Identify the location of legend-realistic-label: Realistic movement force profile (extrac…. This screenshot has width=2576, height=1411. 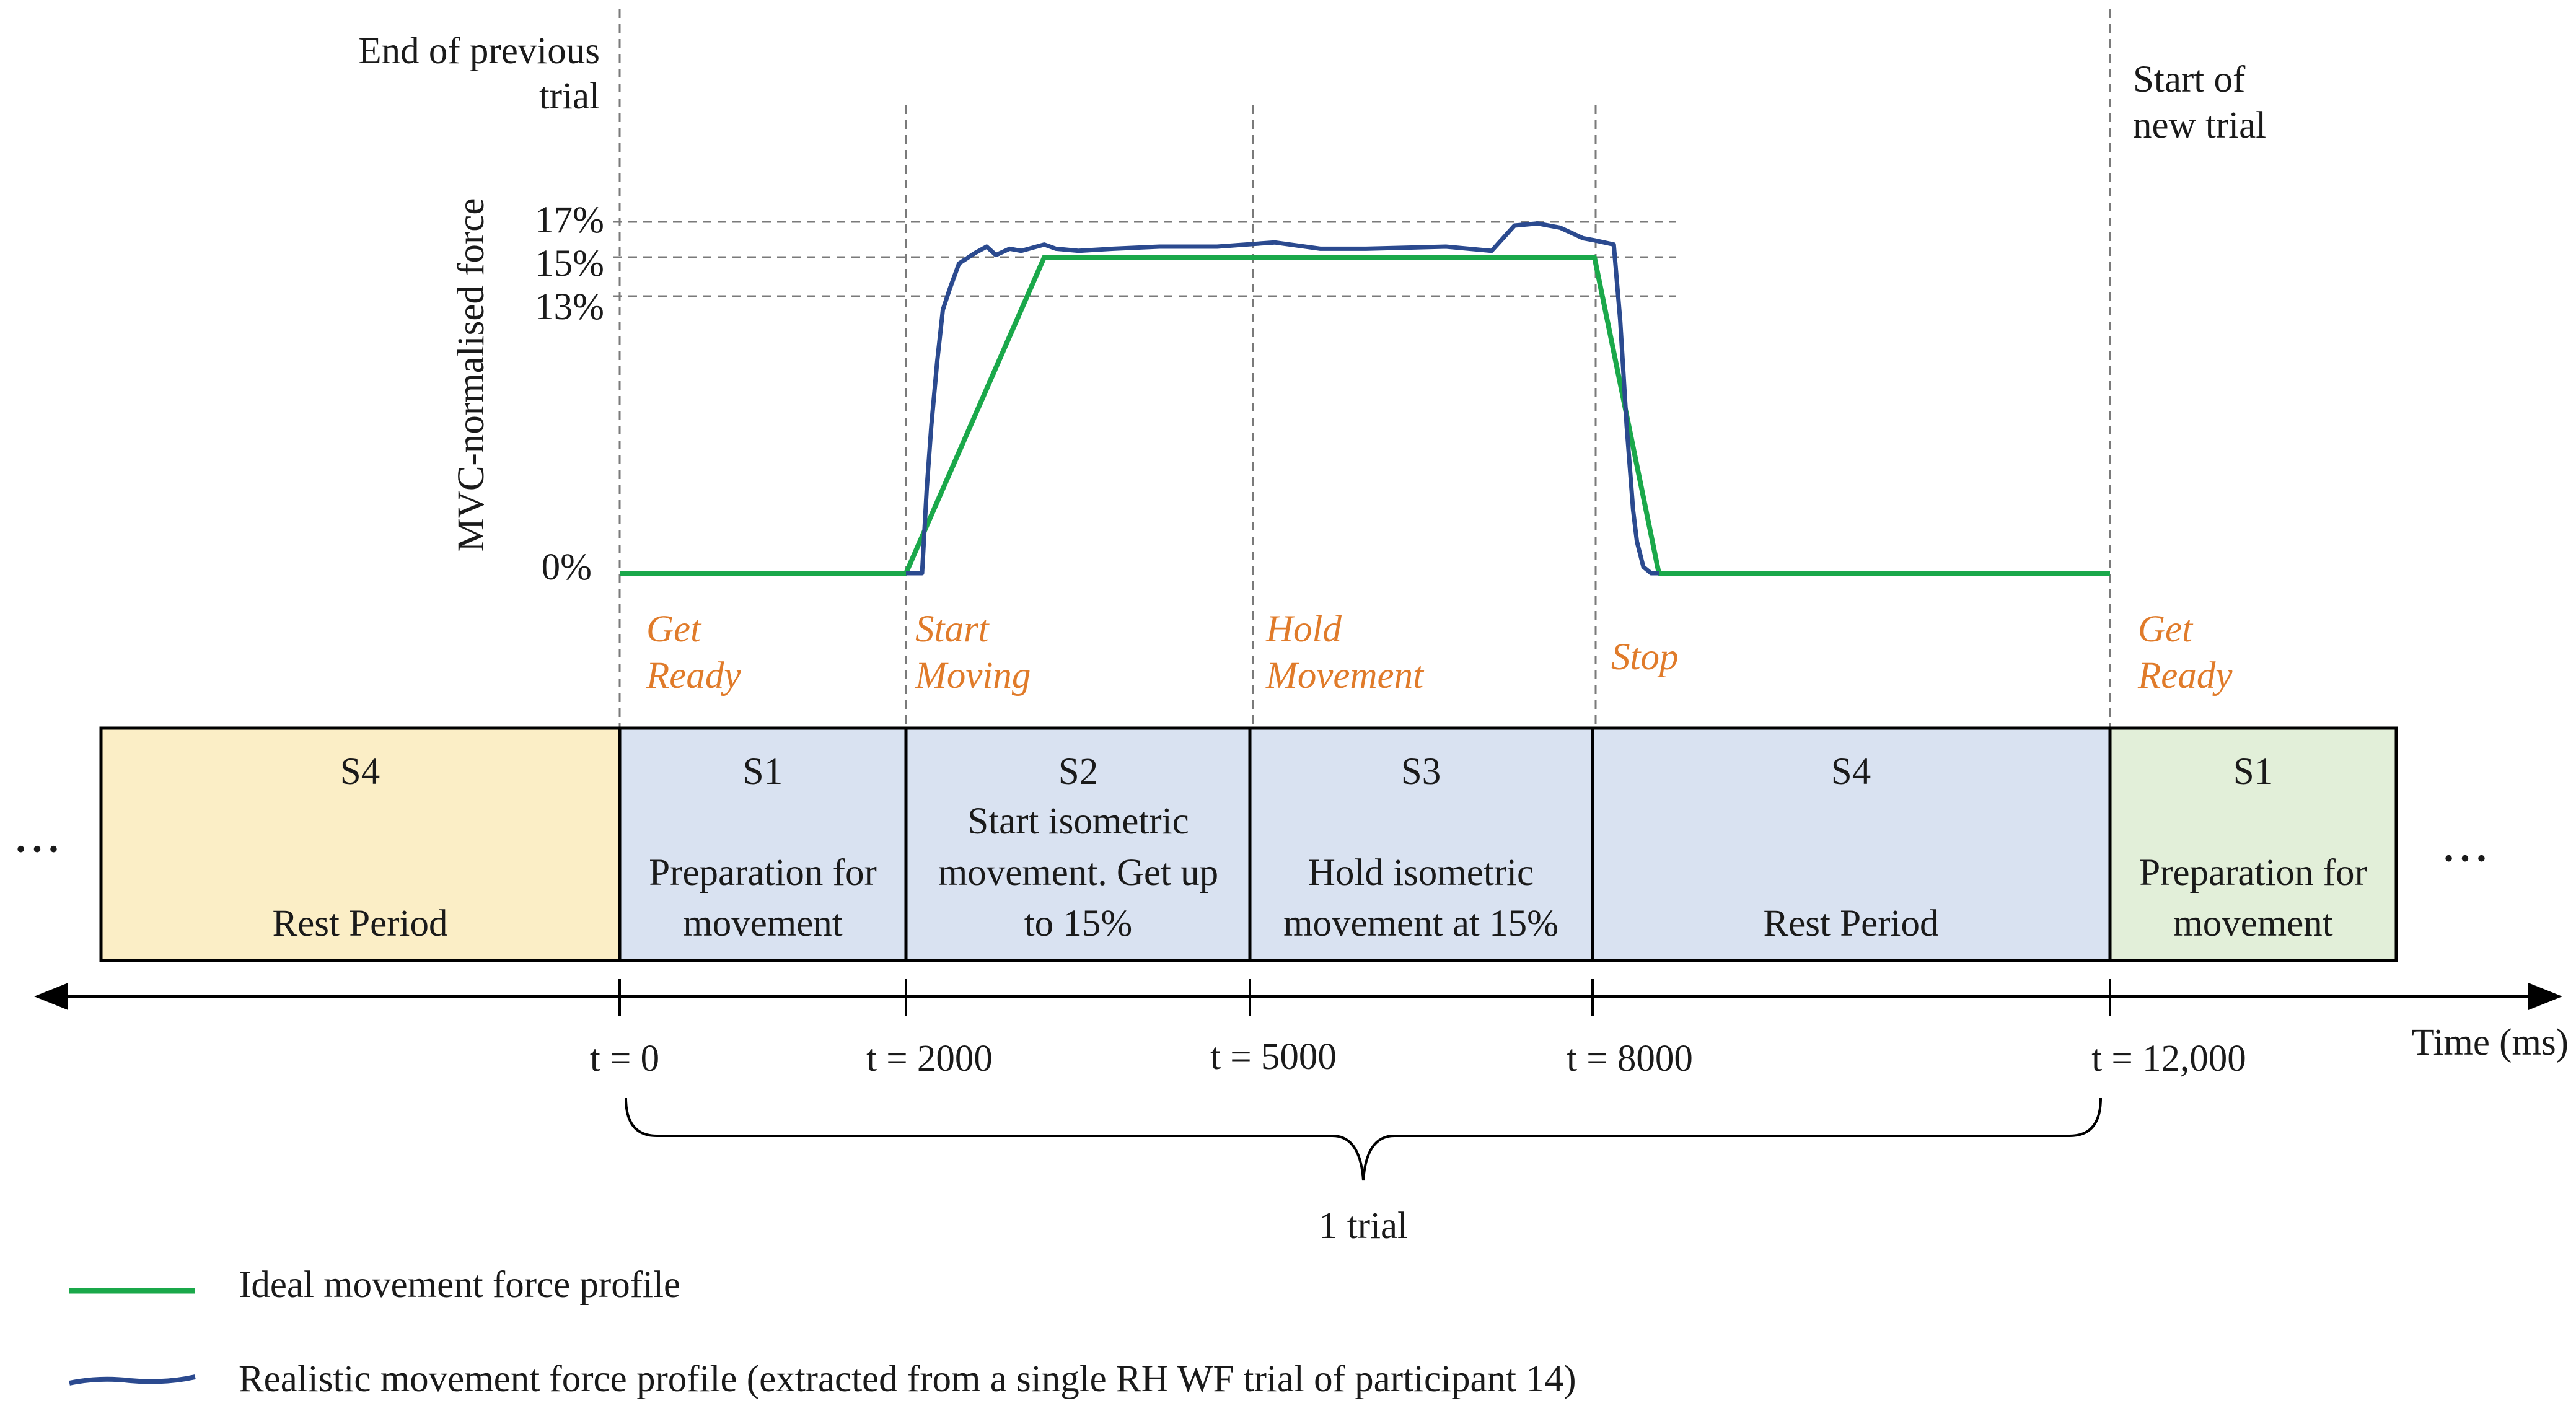
(907, 1379).